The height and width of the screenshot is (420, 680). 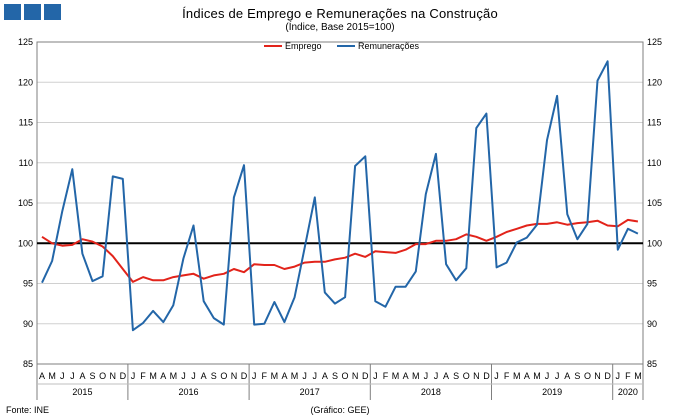 I want to click on y-tick-label-right: 110, so click(x=654, y=163).